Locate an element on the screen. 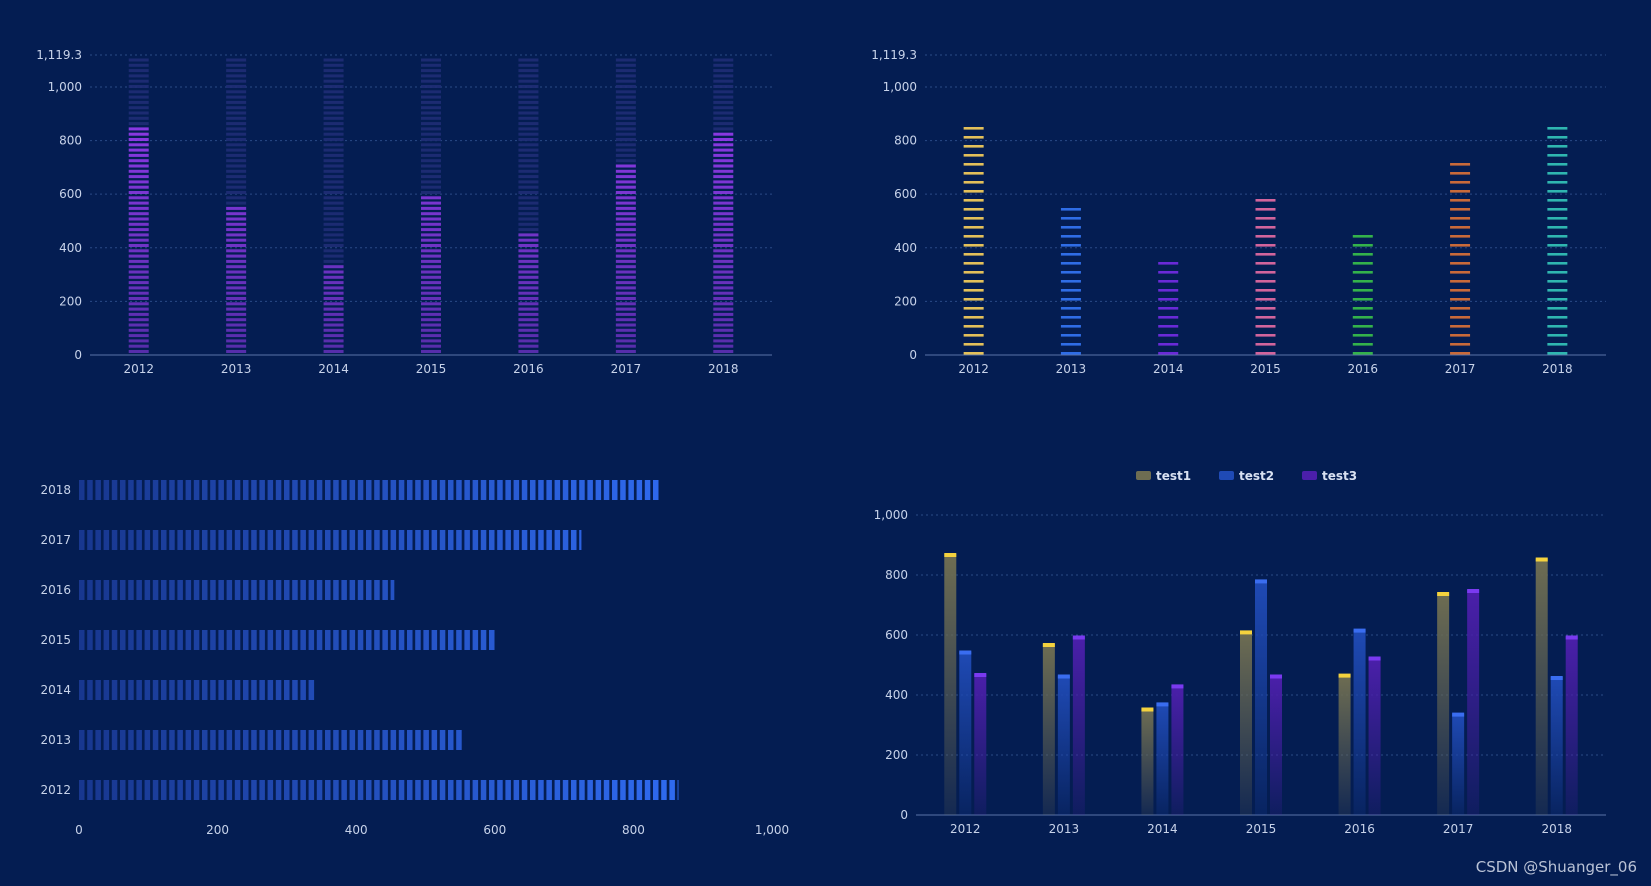 This screenshot has height=886, width=1651. bar-2012 is located at coordinates (973, 241).